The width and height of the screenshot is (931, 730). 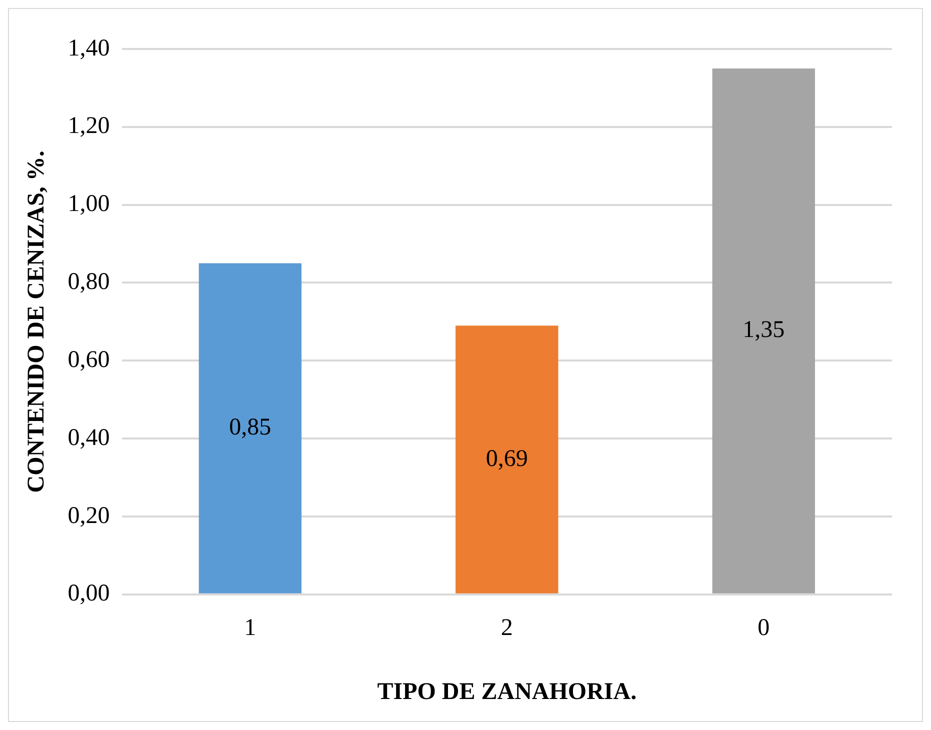 I want to click on y-tick-label: 0,80, so click(x=89, y=282).